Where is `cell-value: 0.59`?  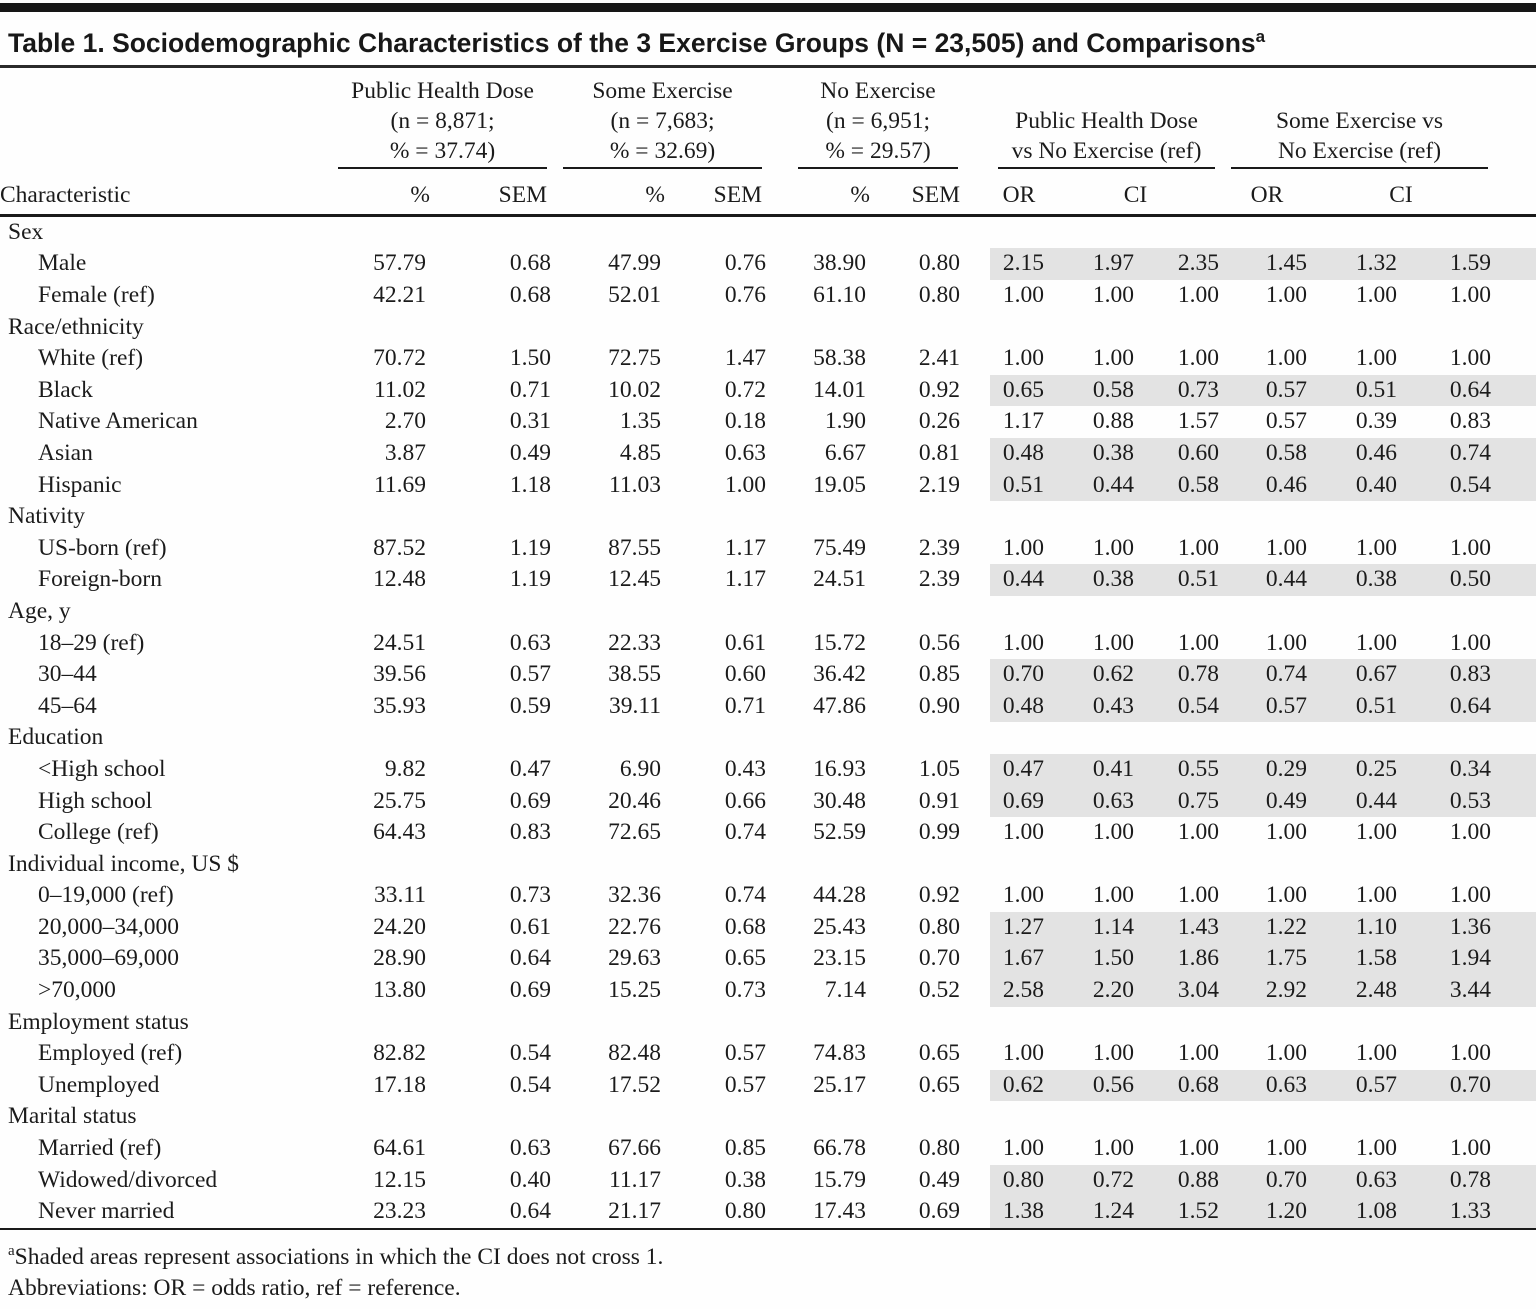 cell-value: 0.59 is located at coordinates (530, 705).